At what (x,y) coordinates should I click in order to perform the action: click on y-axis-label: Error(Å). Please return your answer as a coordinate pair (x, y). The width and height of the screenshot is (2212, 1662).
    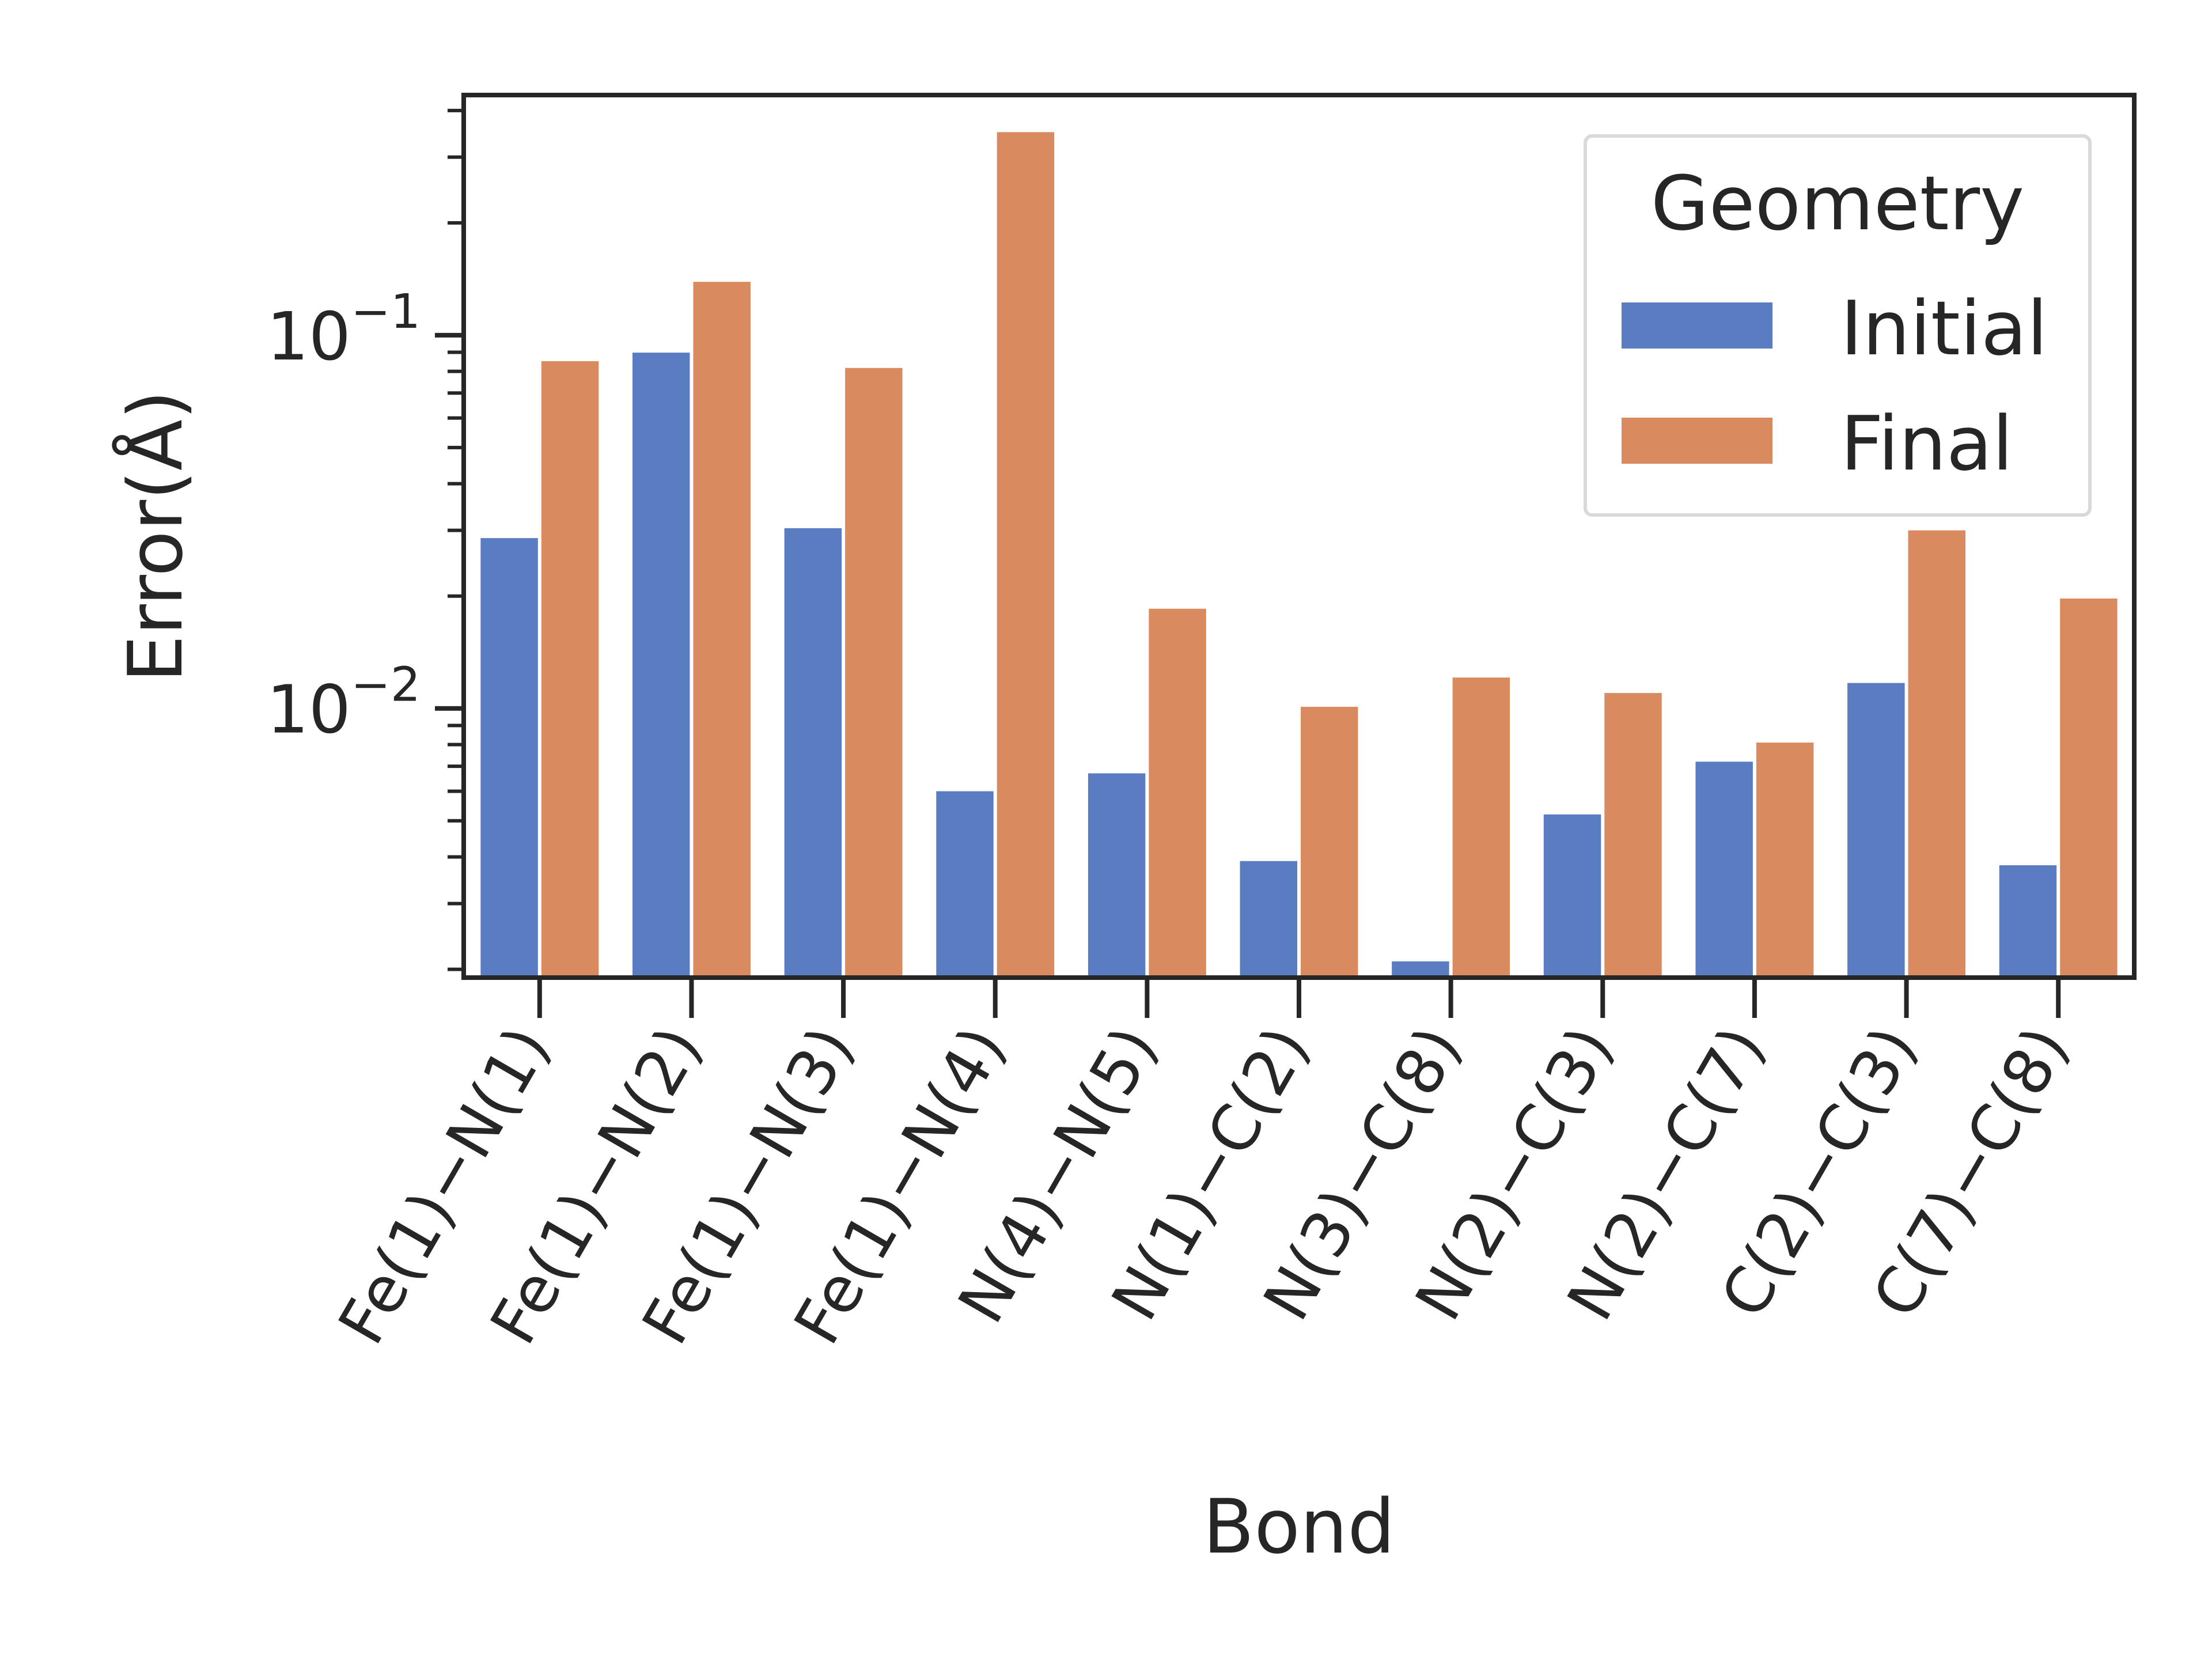
    Looking at the image, I should click on (155, 536).